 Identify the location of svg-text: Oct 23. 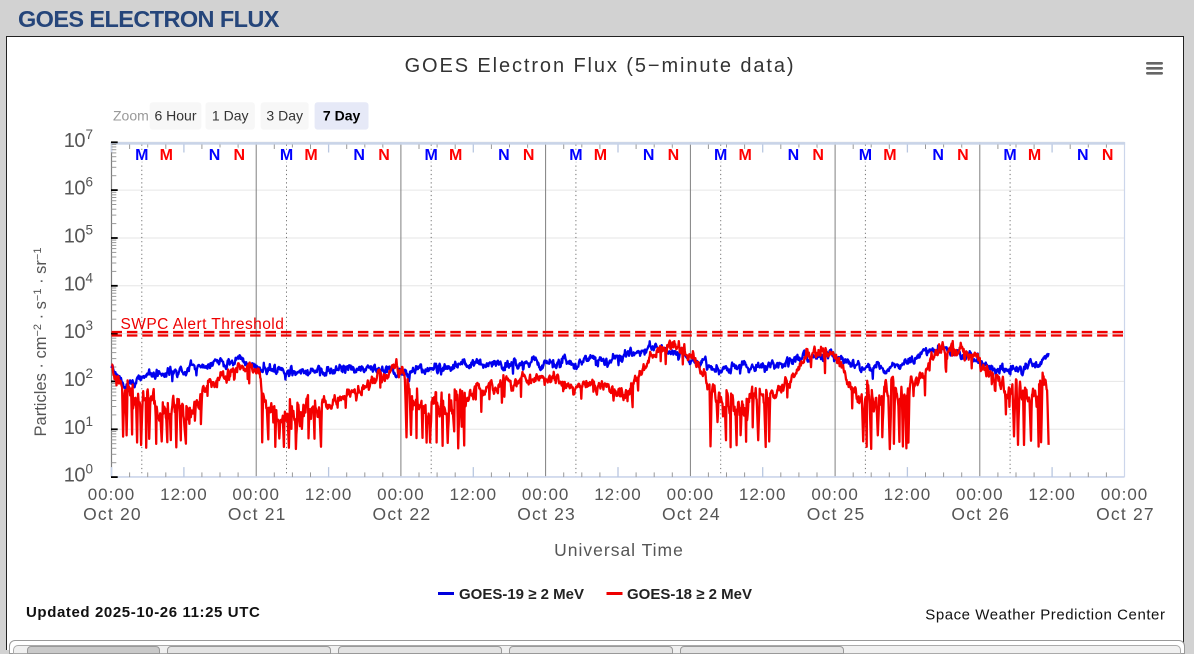
(546, 514).